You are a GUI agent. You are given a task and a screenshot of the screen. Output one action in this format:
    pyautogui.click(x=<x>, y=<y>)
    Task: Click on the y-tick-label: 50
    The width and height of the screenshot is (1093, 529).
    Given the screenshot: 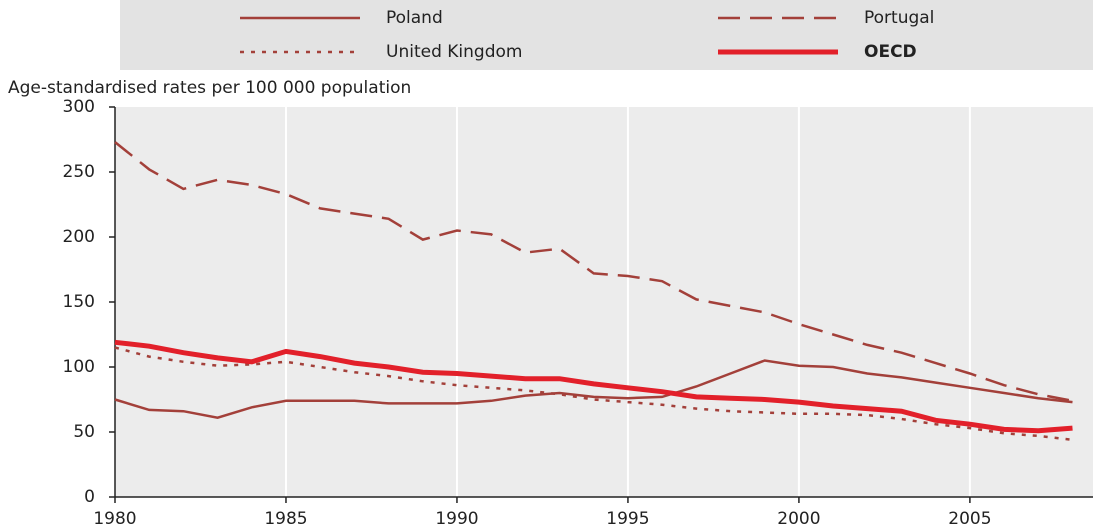 What is the action you would take?
    pyautogui.click(x=84, y=432)
    